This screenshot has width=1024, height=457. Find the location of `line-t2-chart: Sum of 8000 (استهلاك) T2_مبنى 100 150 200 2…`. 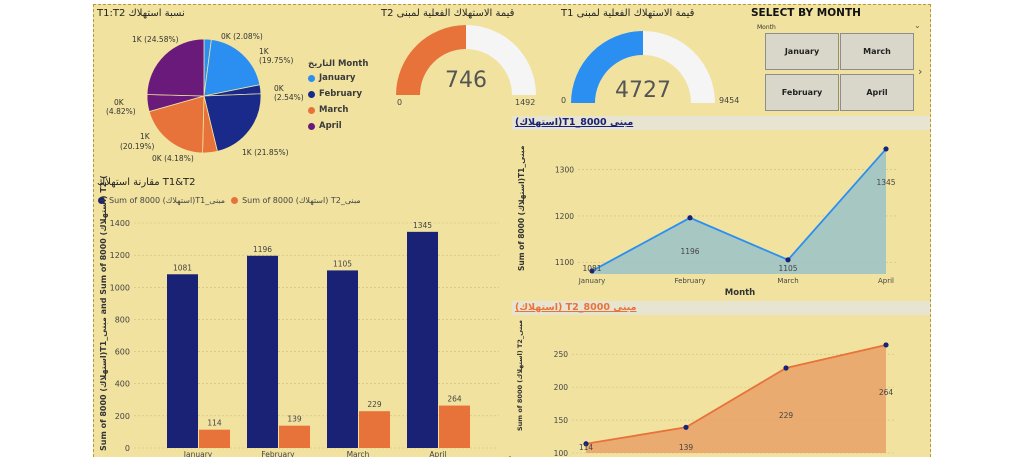

line-t2-chart: Sum of 8000 (استهلاك) T2_مبنى 100 150 200 2… is located at coordinates (721, 379).